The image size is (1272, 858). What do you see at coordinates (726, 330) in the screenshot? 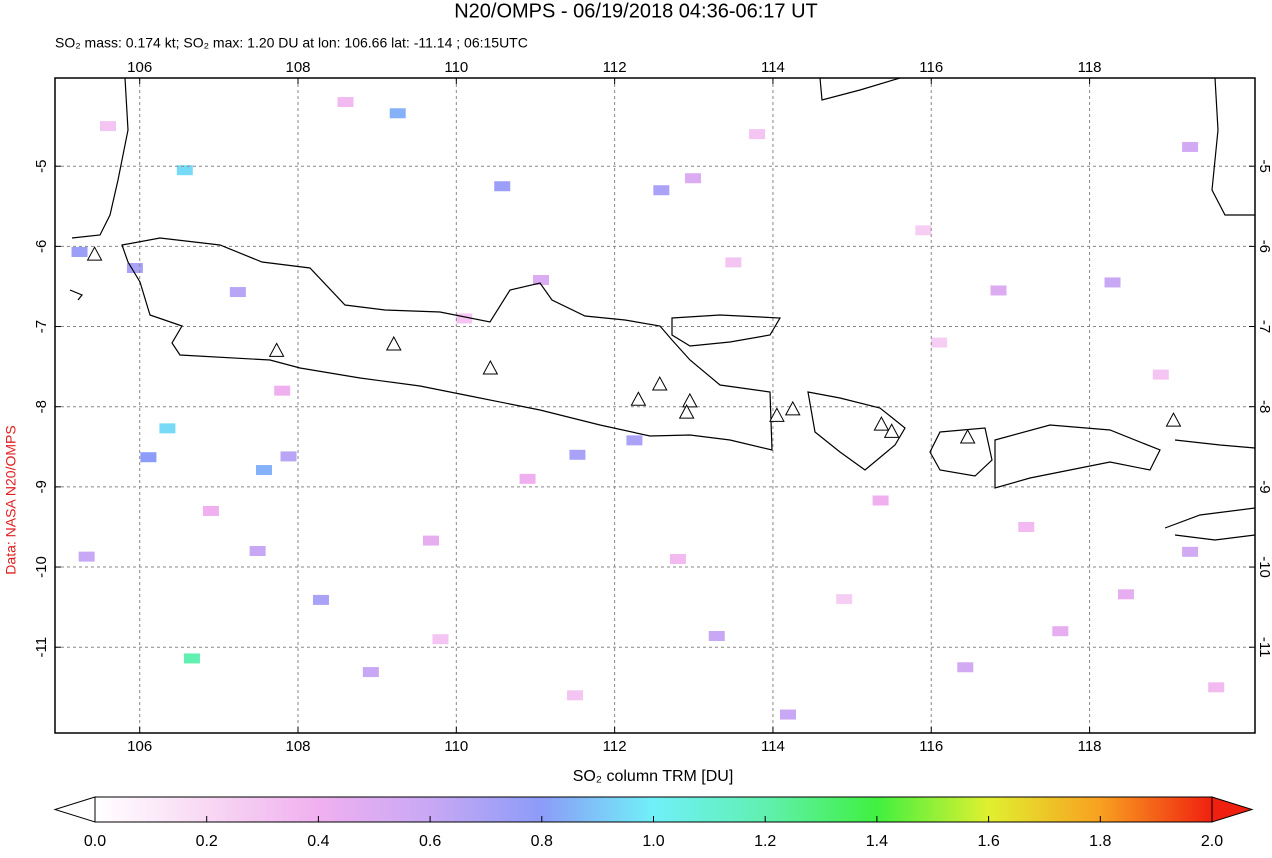
I see `coast-madura` at bounding box center [726, 330].